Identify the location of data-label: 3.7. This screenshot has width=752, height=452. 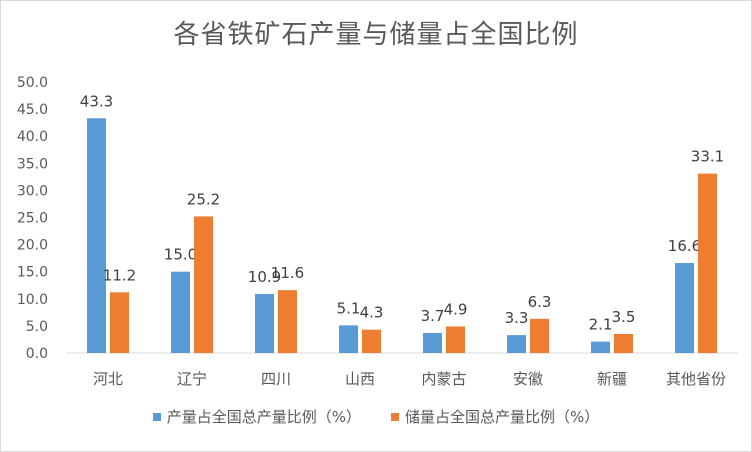
(433, 316).